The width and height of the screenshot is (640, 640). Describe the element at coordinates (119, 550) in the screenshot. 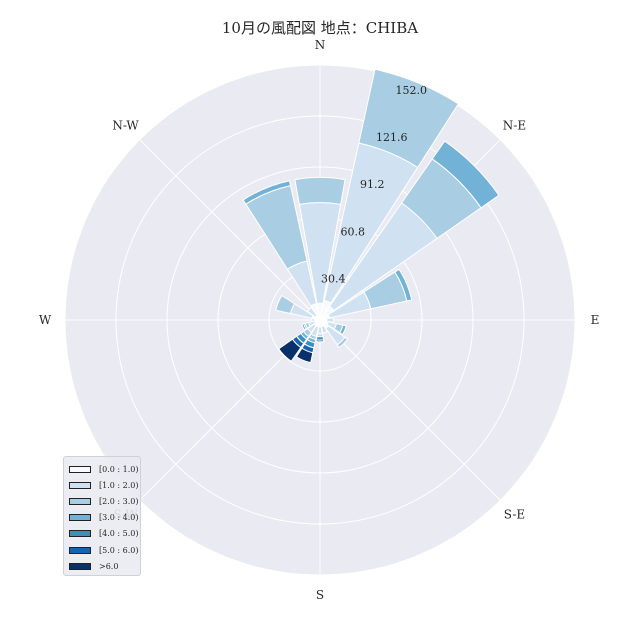

I see `legend-label: [5.0 : 6.0)` at that location.